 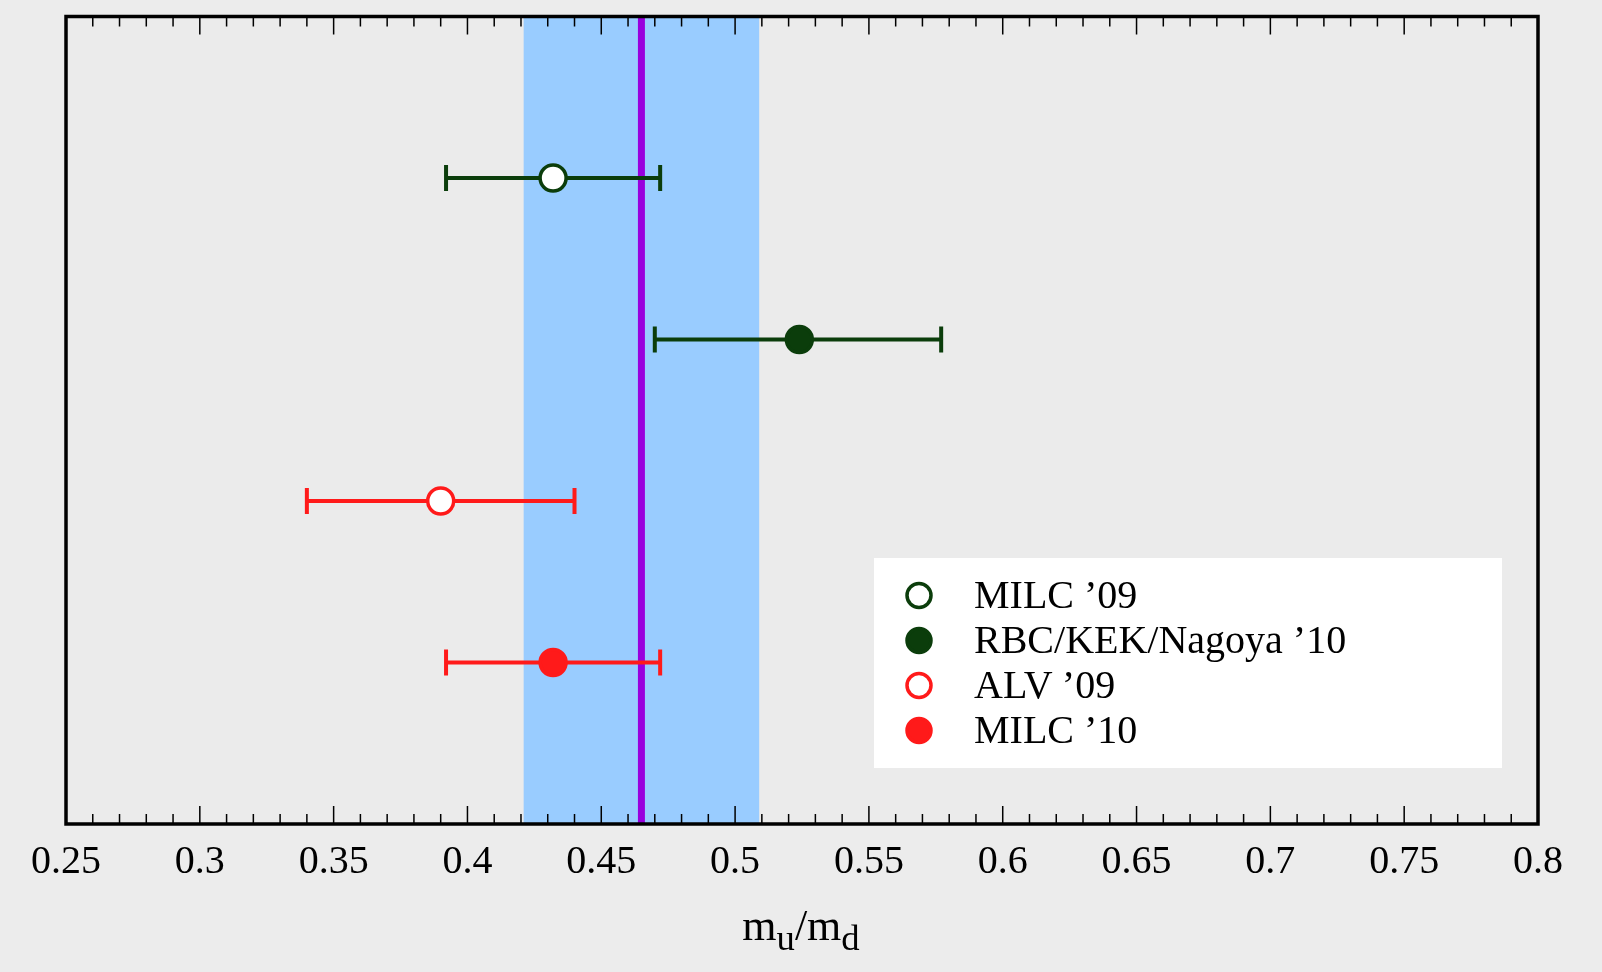 I want to click on x-tick-label: 0.4, so click(x=467, y=859).